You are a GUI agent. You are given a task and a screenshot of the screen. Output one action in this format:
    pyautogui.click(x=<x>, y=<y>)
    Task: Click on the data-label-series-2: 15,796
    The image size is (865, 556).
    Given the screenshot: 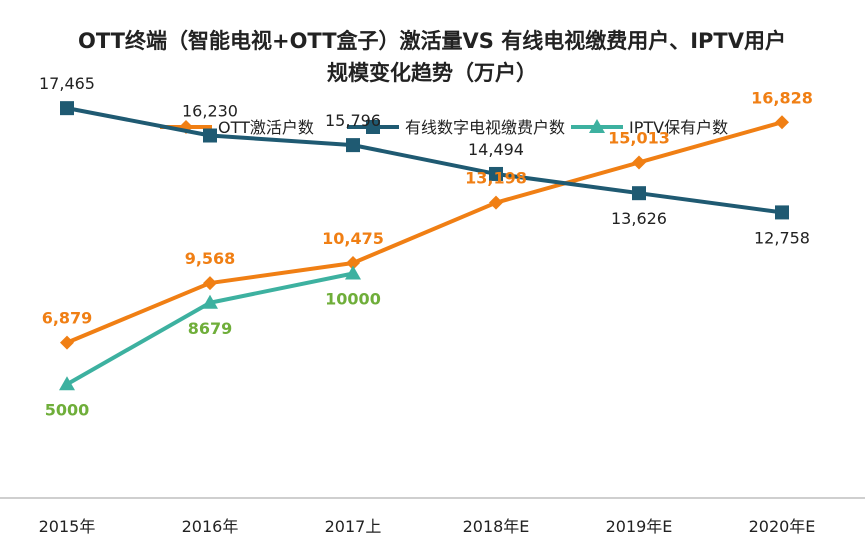 What is the action you would take?
    pyautogui.click(x=353, y=120)
    